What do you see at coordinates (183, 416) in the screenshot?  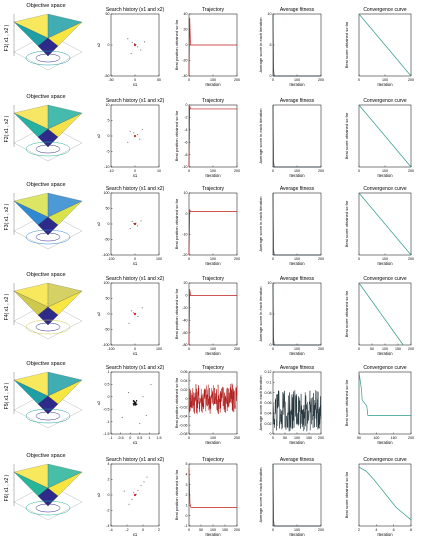 I see `y-tick-label: -0.04` at bounding box center [183, 416].